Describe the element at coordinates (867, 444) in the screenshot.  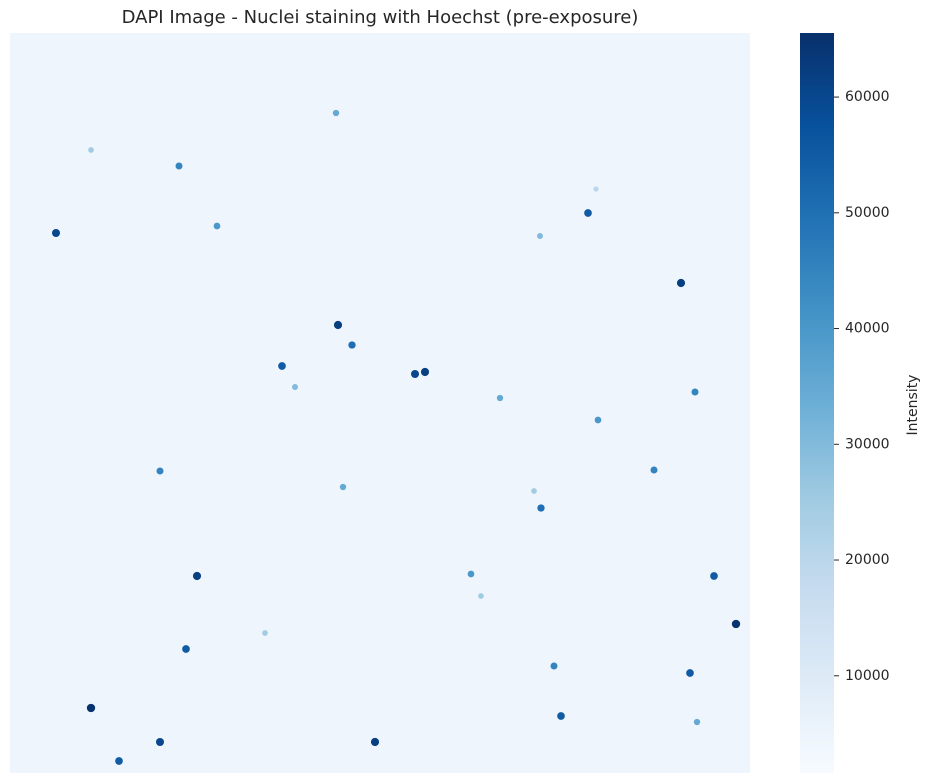
I see `colorbar-tick-label: 30000` at that location.